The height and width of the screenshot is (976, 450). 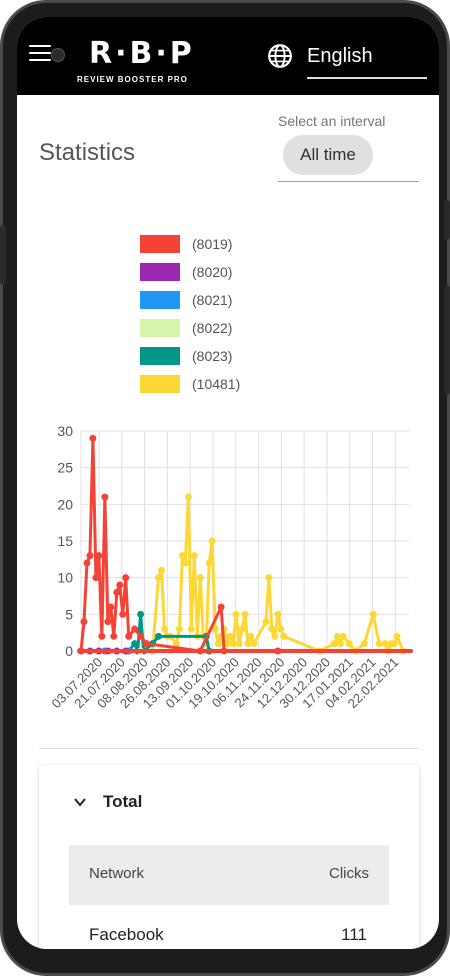 What do you see at coordinates (212, 272) in the screenshot?
I see `legend-label: (8020)` at bounding box center [212, 272].